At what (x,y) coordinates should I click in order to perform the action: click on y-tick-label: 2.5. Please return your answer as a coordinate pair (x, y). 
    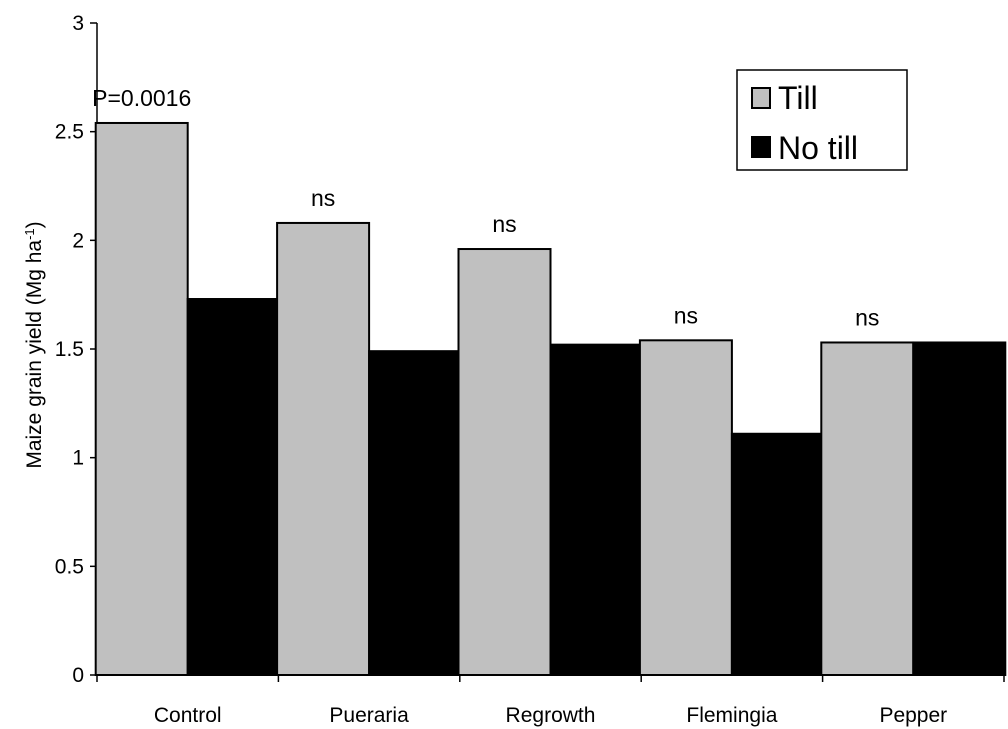
    Looking at the image, I should click on (69, 132).